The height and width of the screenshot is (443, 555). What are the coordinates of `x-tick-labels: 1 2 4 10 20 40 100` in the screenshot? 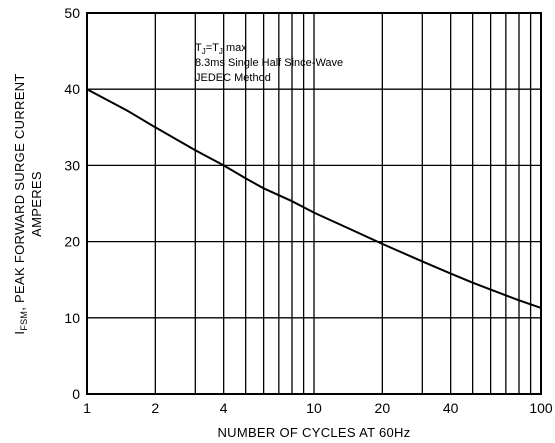 It's located at (318, 408).